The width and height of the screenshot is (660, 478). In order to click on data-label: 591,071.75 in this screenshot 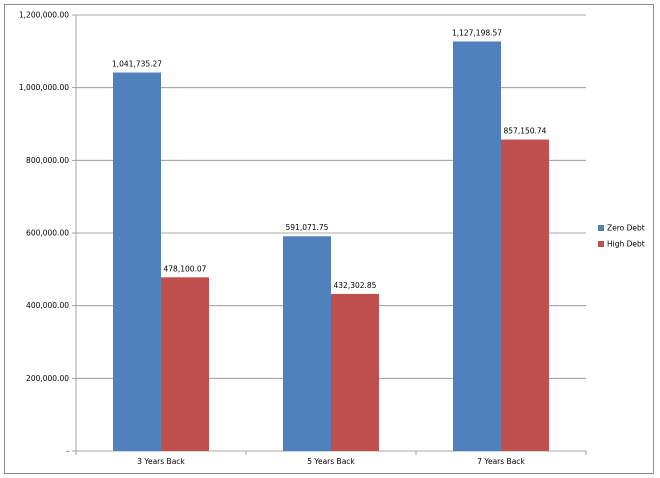, I will do `click(307, 227)`.